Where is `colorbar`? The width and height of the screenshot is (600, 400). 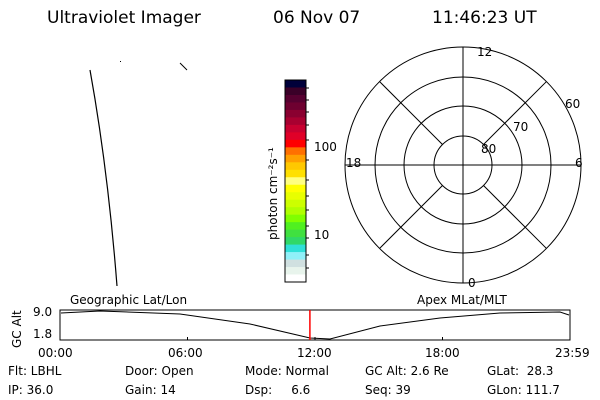
colorbar is located at coordinates (296, 181).